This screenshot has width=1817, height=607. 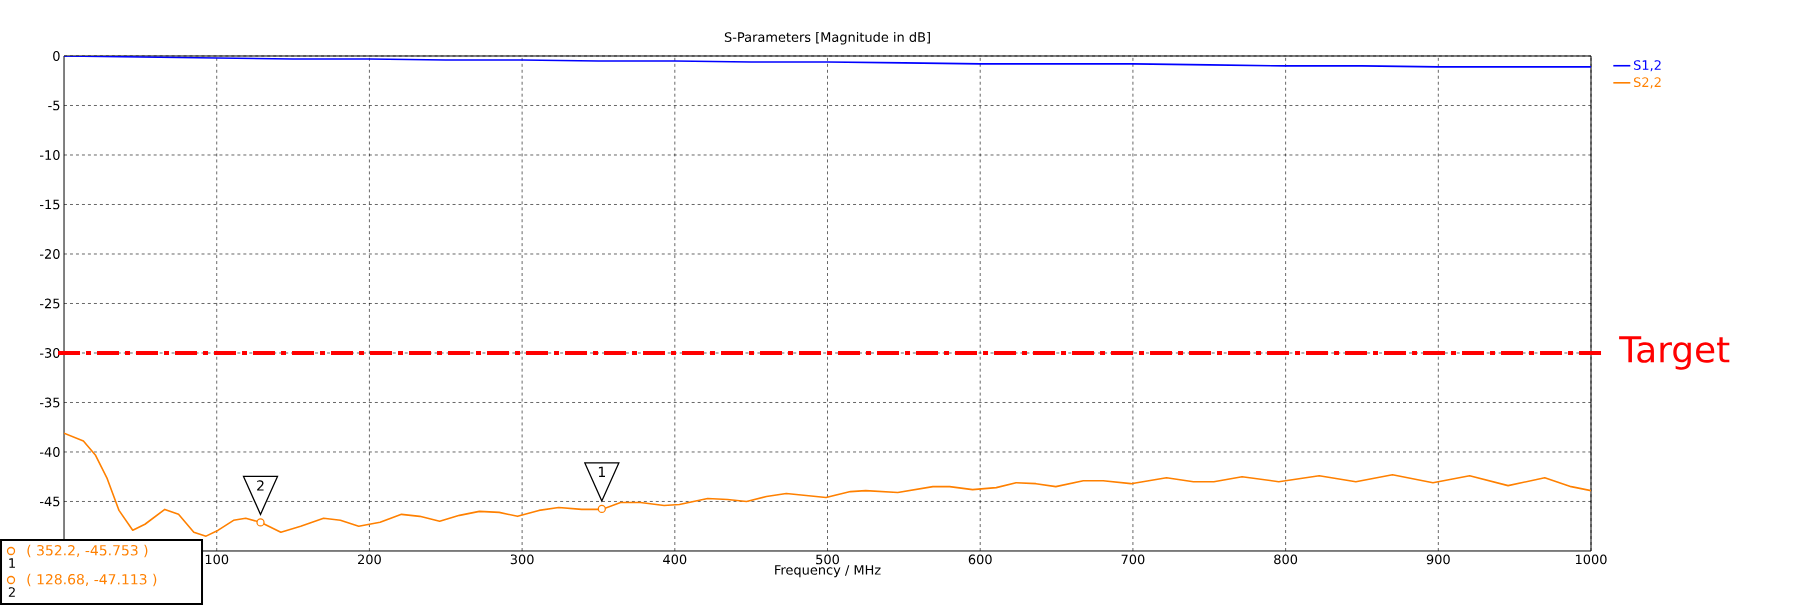 What do you see at coordinates (1438, 559) in the screenshot?
I see `x-tick-label: 900` at bounding box center [1438, 559].